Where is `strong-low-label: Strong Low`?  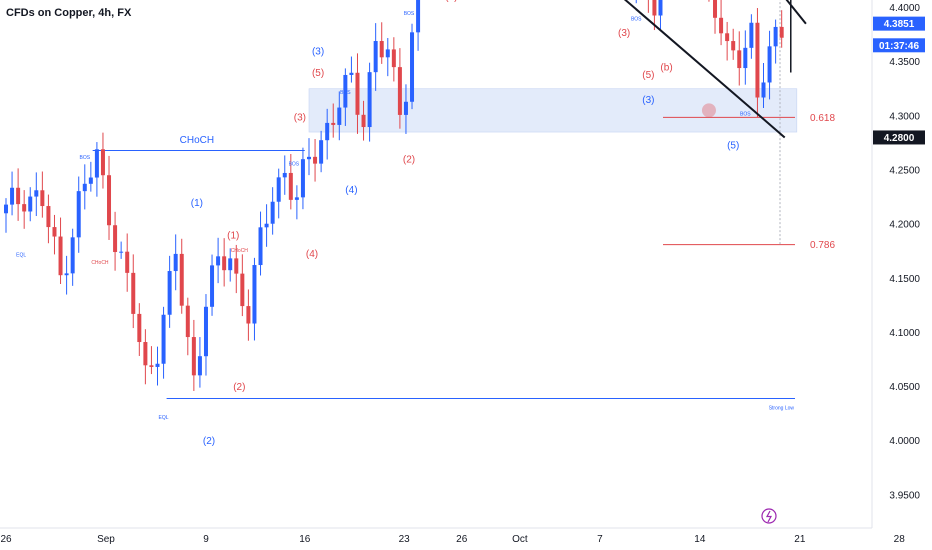
strong-low-label: Strong Low is located at coordinates (782, 408).